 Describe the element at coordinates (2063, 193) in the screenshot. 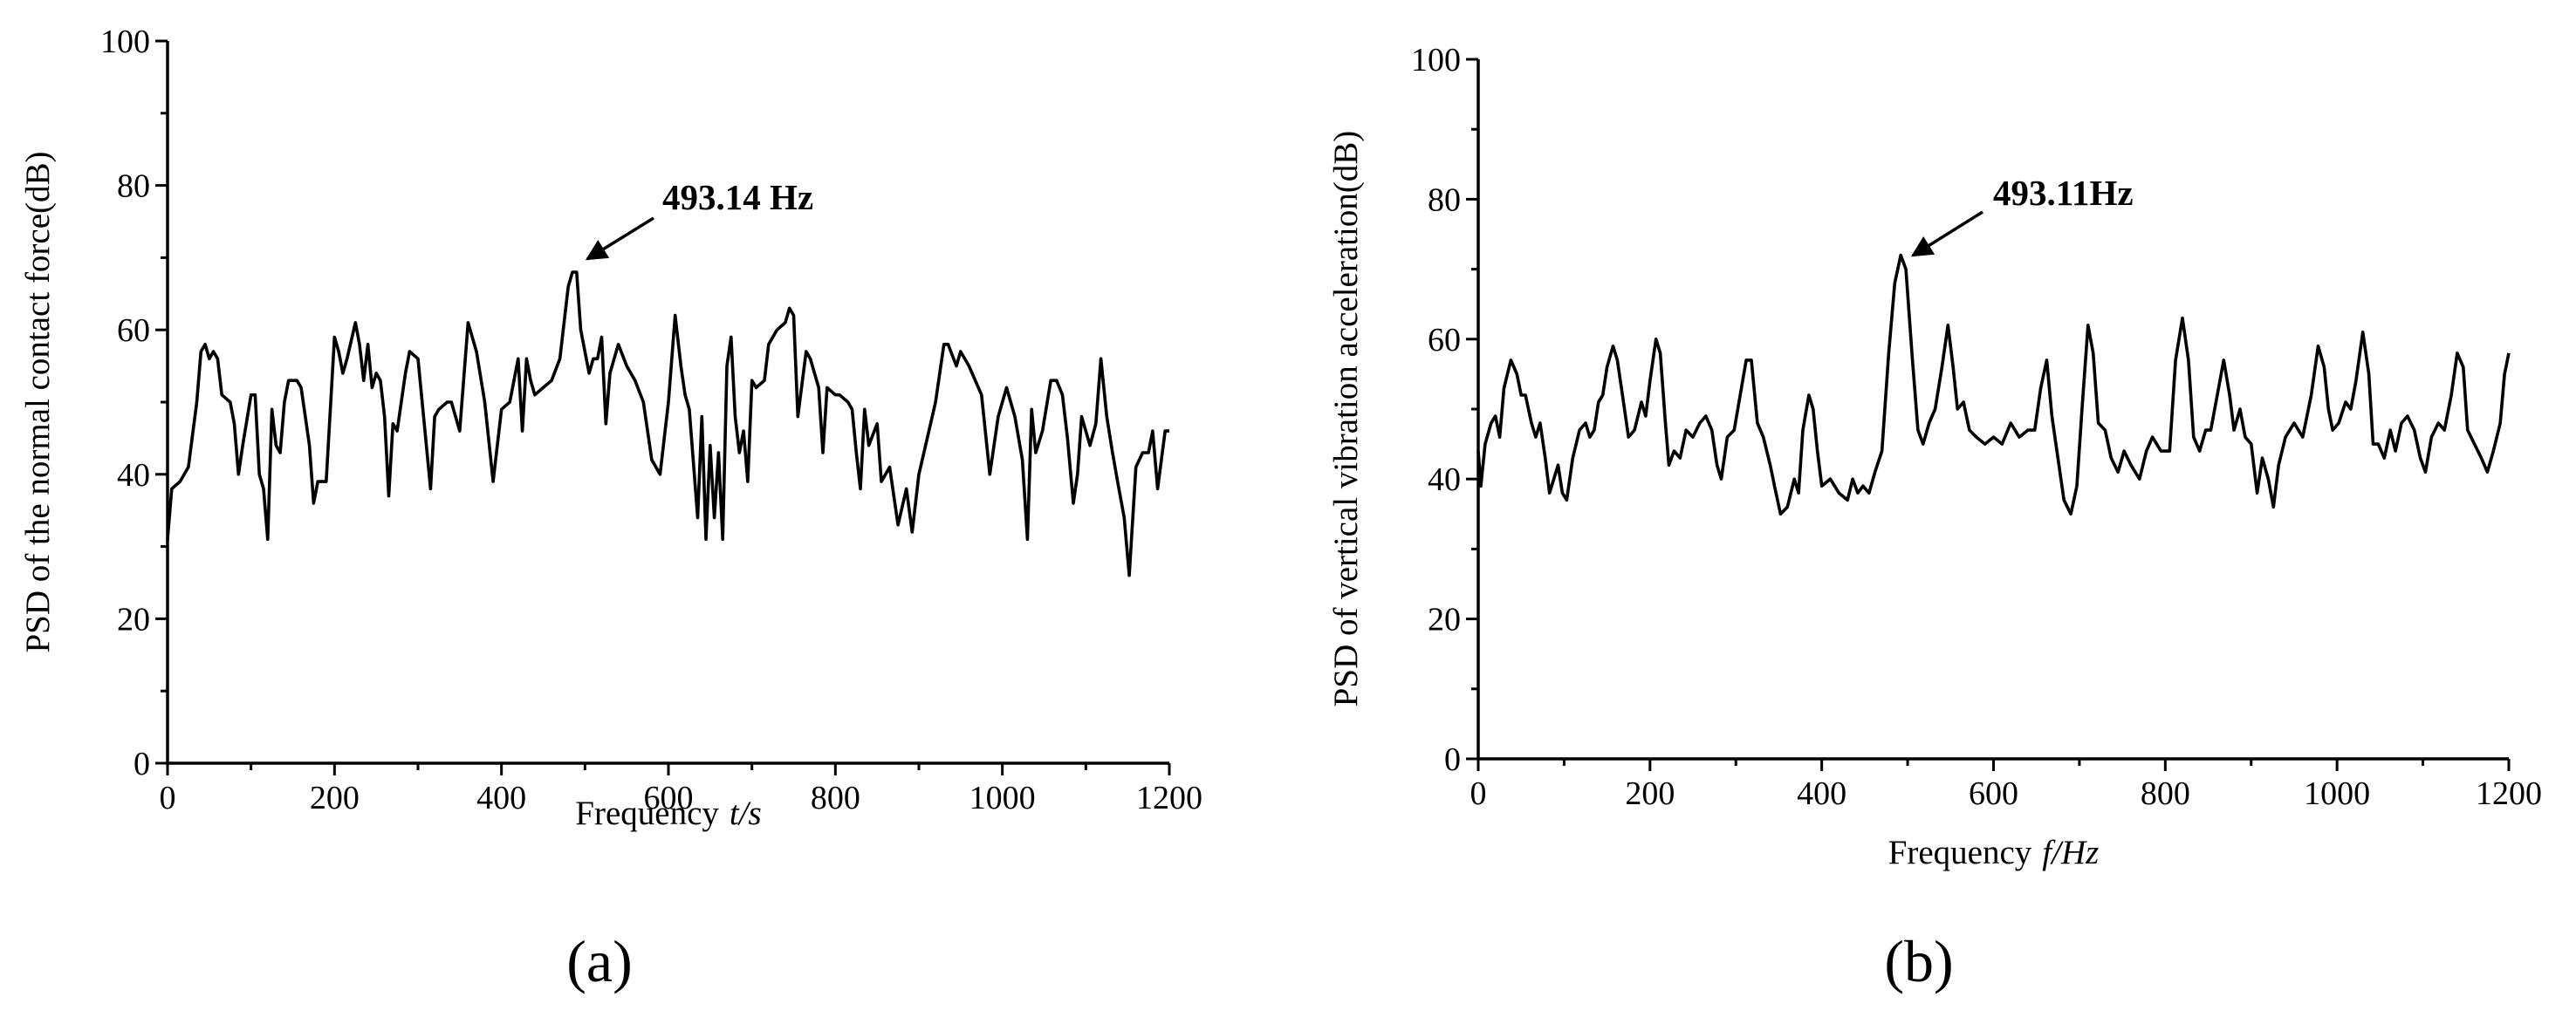

I see `annotation: 493.11Hz` at that location.